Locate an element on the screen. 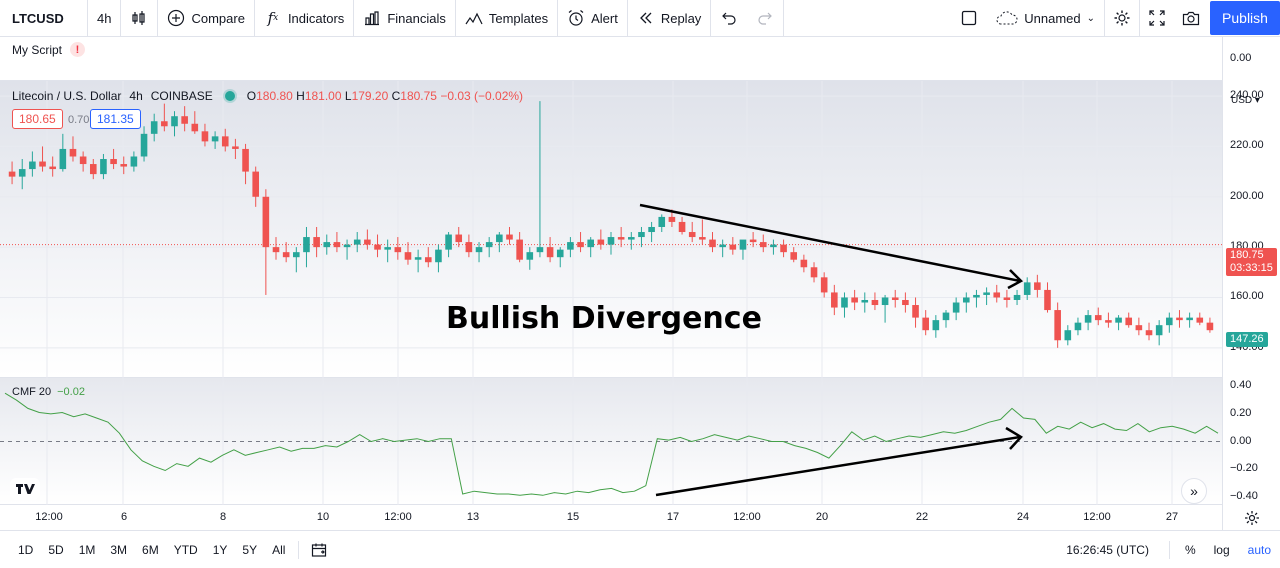 The height and width of the screenshot is (568, 1280). currency-label: USD ▾ is located at coordinates (1245, 100).